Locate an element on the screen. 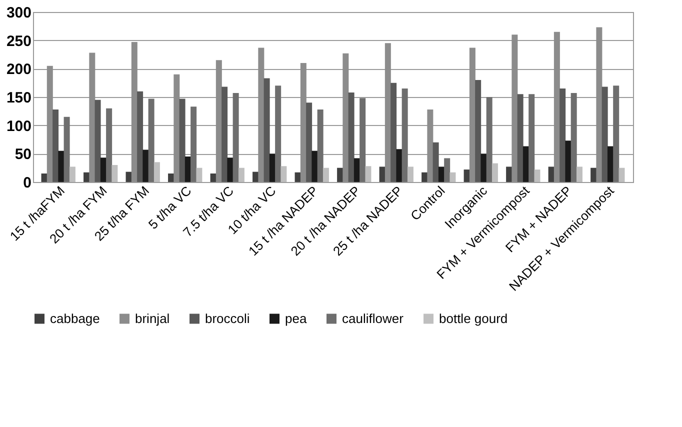  y-tick-label: 100 is located at coordinates (19, 126).